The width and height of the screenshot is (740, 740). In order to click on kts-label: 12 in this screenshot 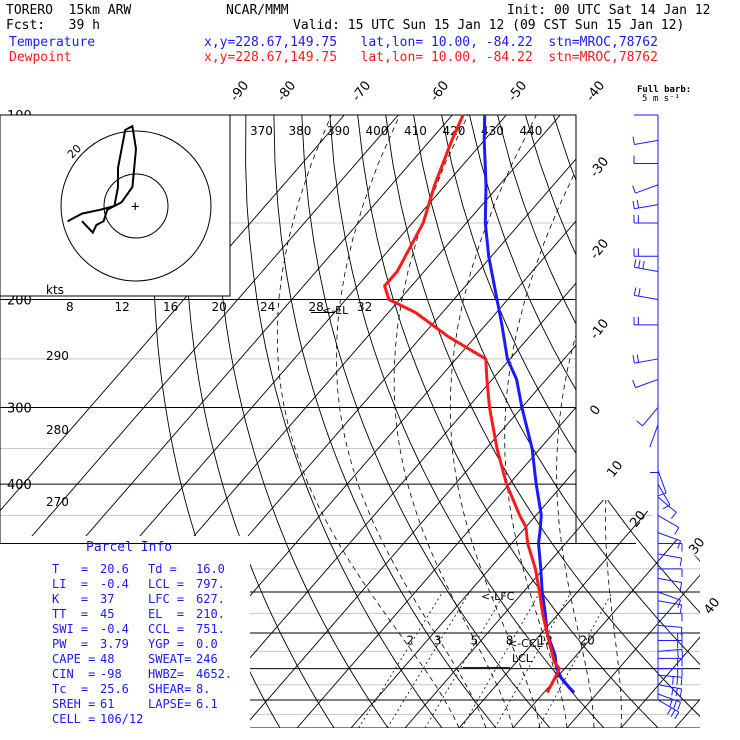, I will do `click(122, 307)`.